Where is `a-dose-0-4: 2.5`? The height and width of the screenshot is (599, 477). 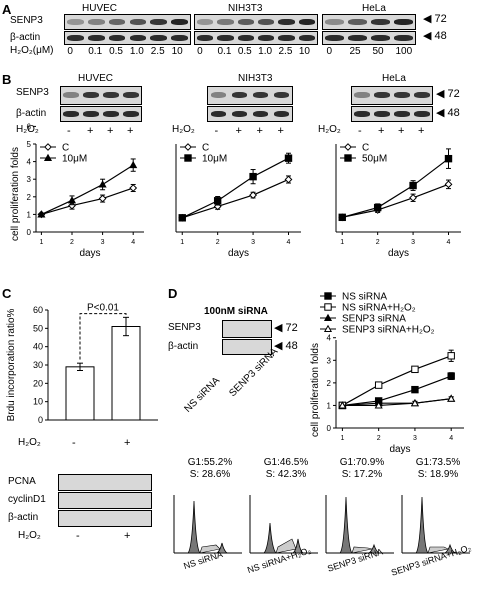 a-dose-0-4: 2.5 is located at coordinates (157, 51).